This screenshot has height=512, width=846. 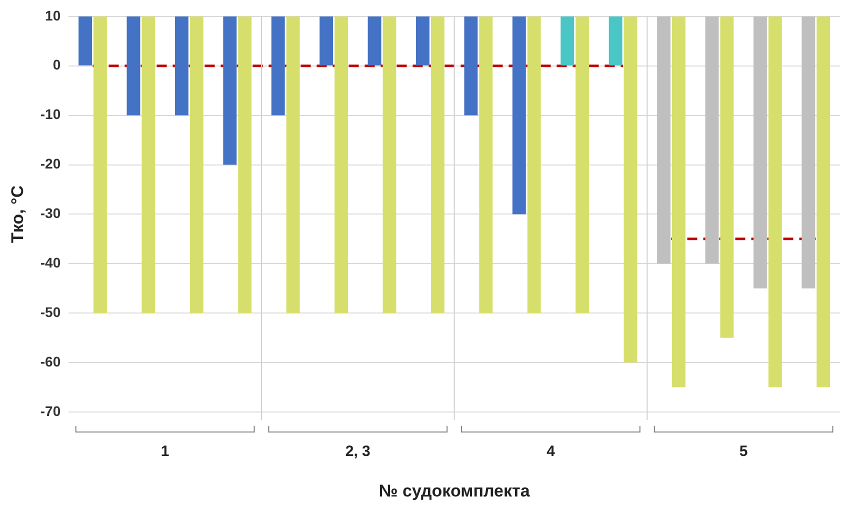 I want to click on y-tick-label: -40, so click(x=50, y=262).